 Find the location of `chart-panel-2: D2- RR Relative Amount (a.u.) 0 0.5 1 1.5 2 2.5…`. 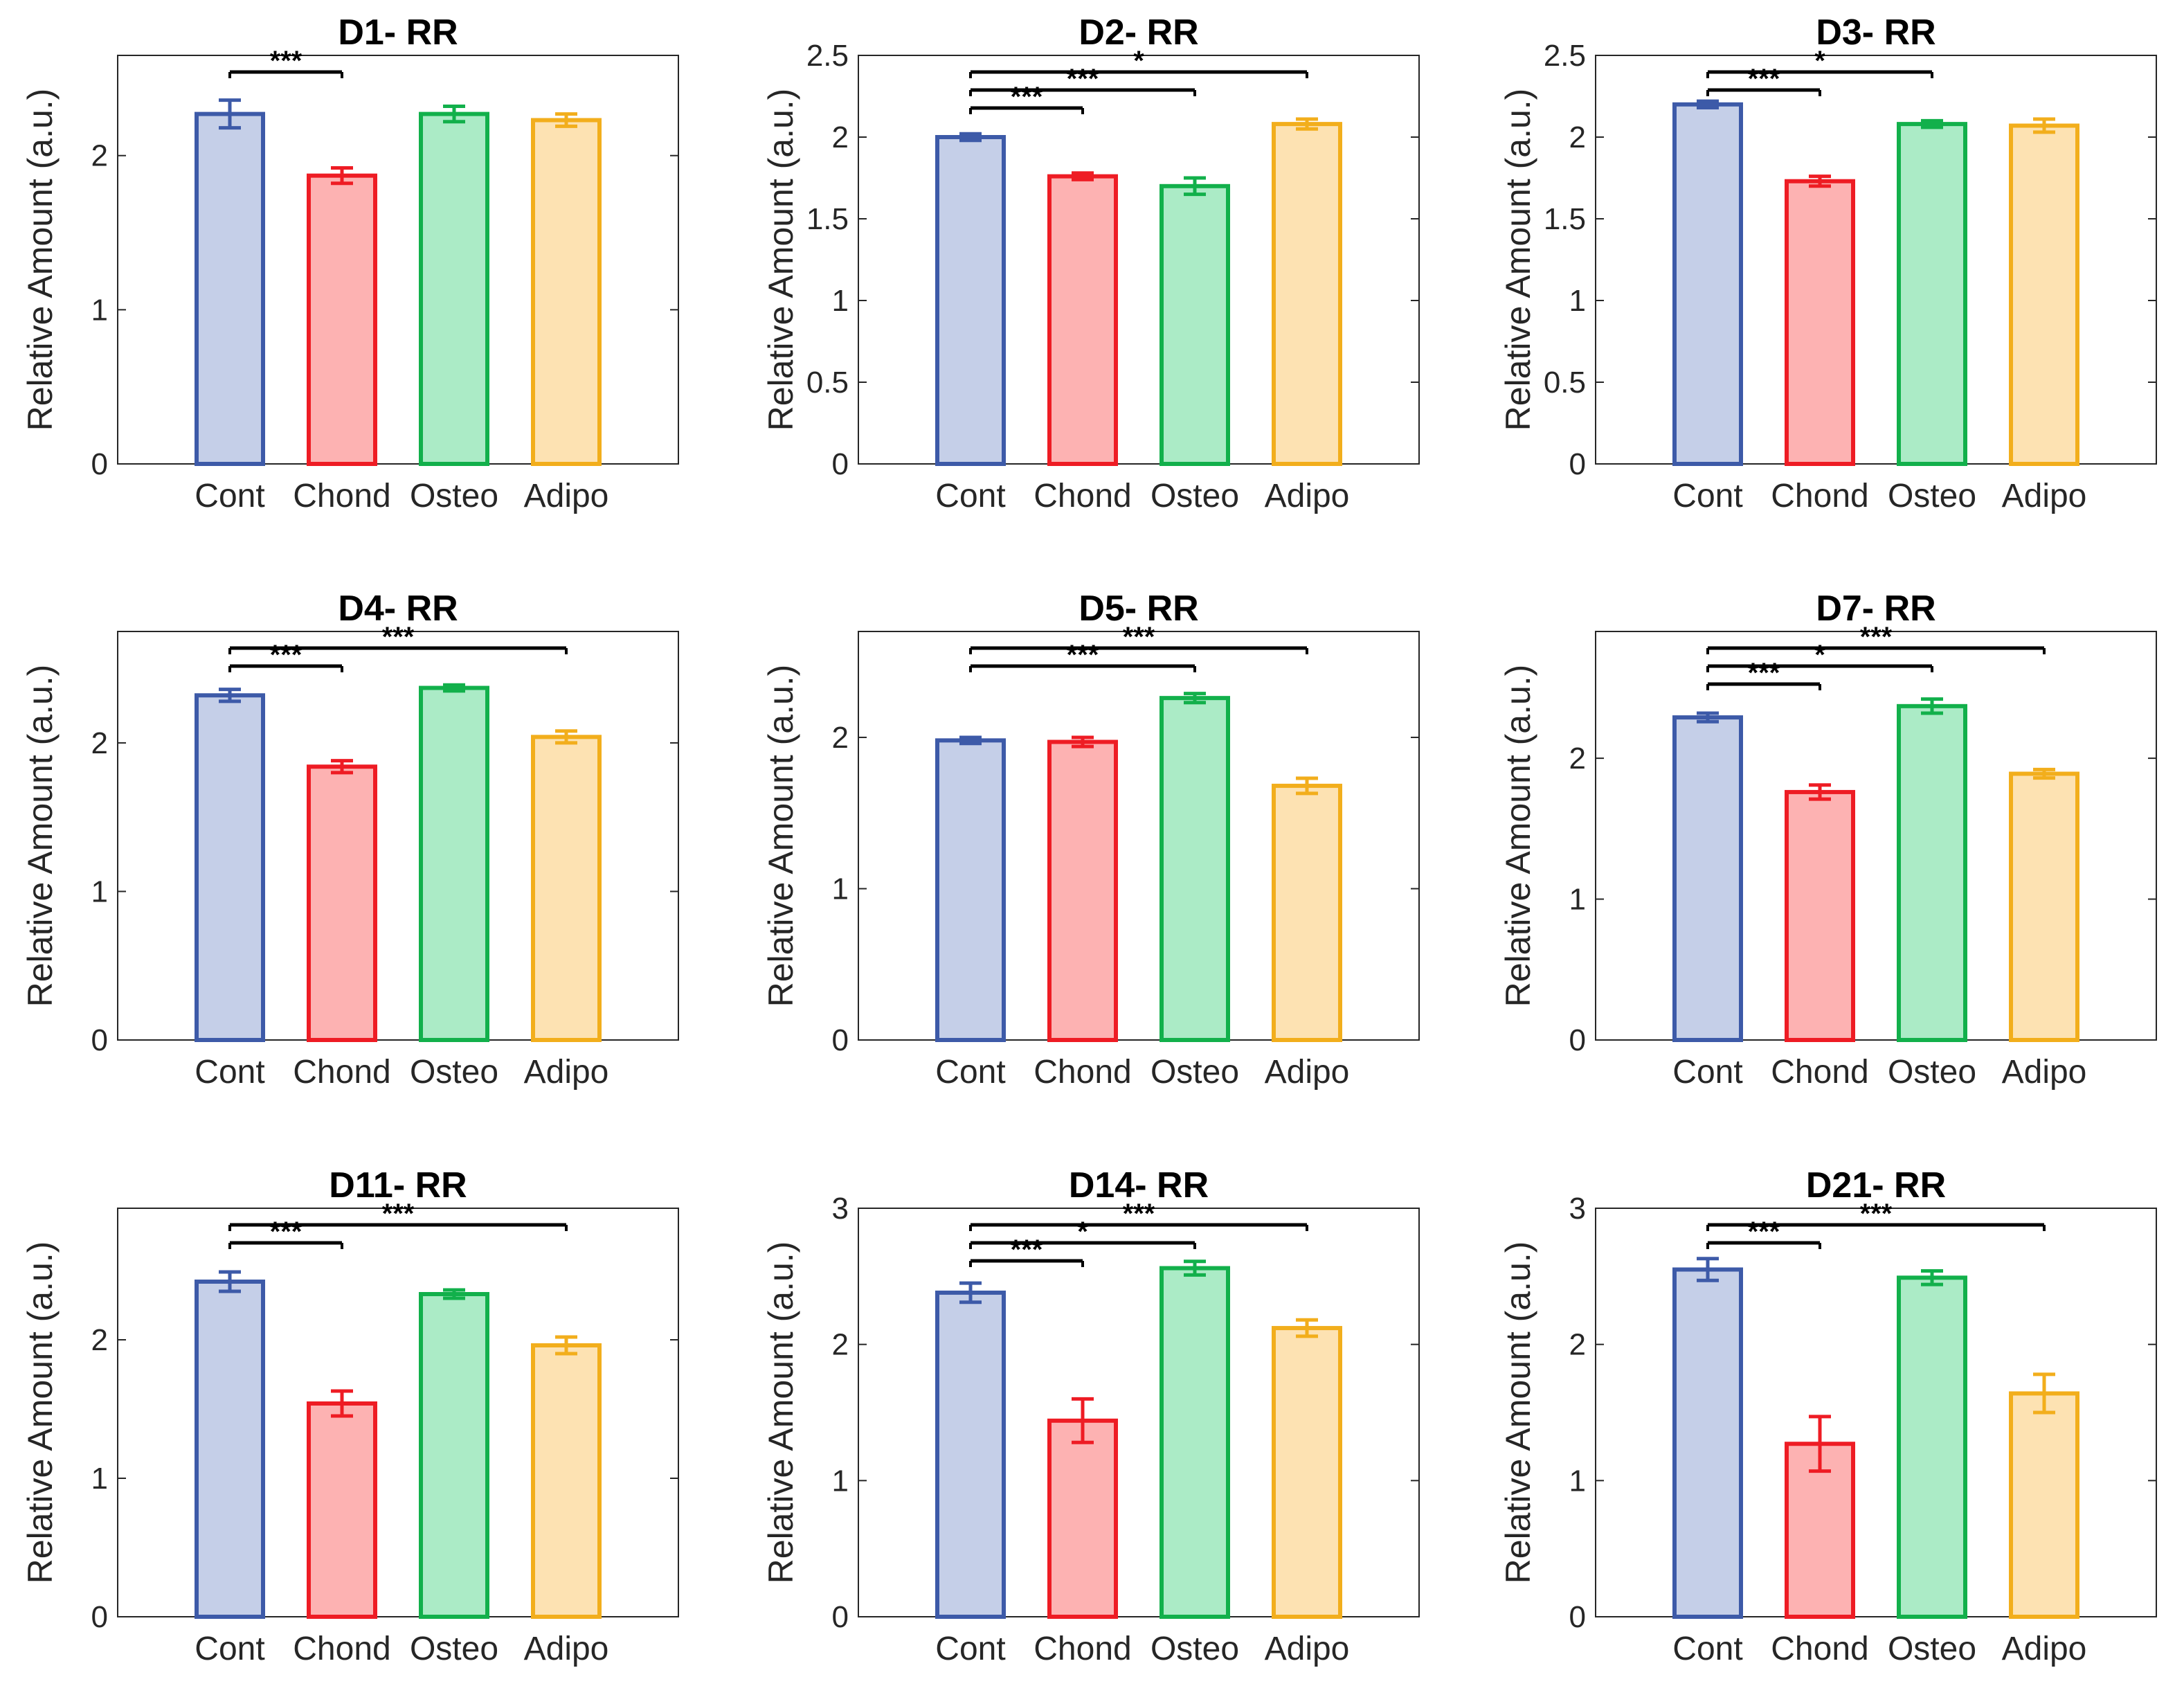

chart-panel-2: D2- RR Relative Amount (a.u.) 0 0.5 1 1.5 2 2.5… is located at coordinates (1090, 263).